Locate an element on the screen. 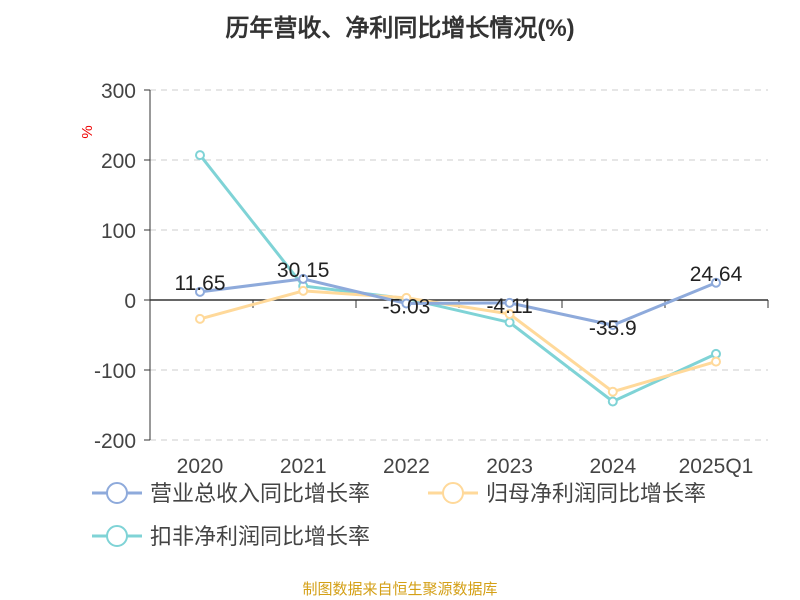 The image size is (800, 600). data-label: -5.03 is located at coordinates (406, 307).